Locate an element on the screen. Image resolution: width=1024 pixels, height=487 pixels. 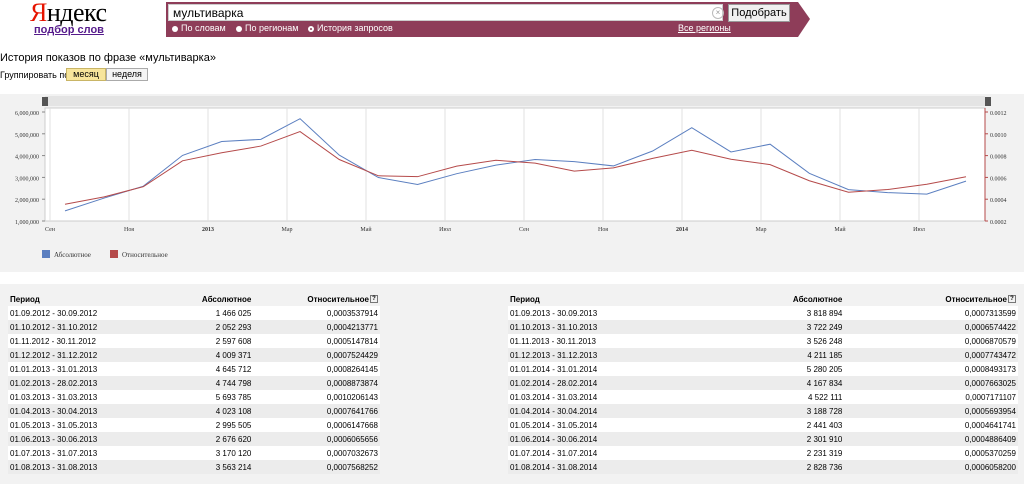
cell-period: 01.11.2012 - 30.11.2012 is located at coordinates (85, 341).